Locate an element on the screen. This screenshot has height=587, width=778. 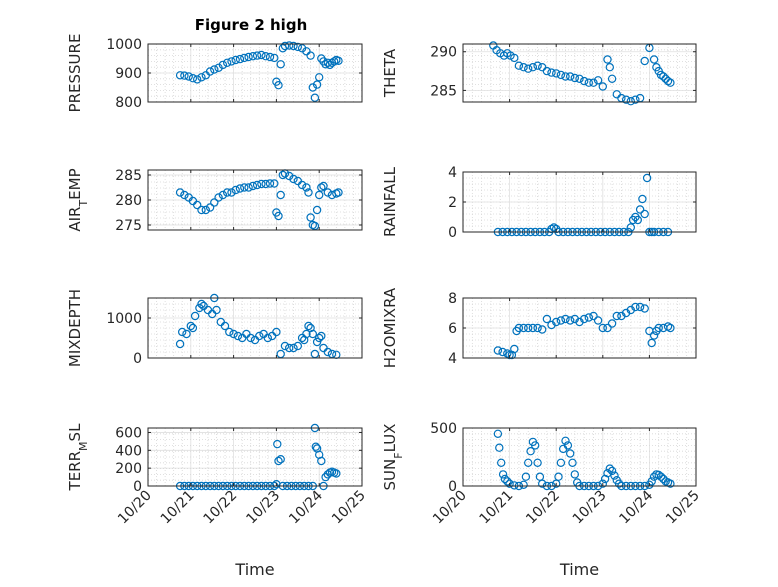
y-axis-label-main: THETA is located at coordinates (390, 73).